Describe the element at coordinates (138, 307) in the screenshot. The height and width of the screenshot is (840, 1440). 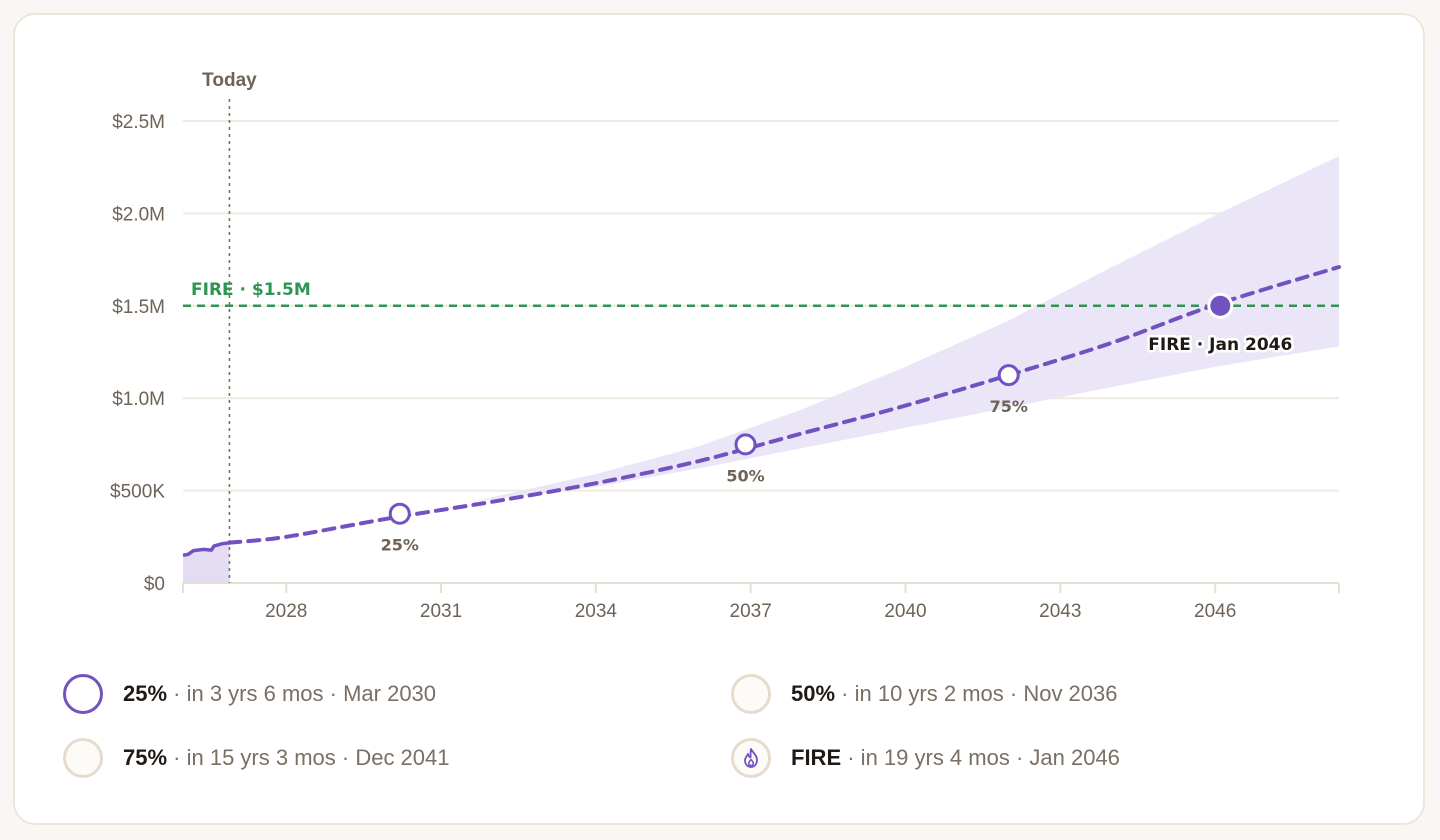
I see `y-tick-label: $1.5M` at that location.